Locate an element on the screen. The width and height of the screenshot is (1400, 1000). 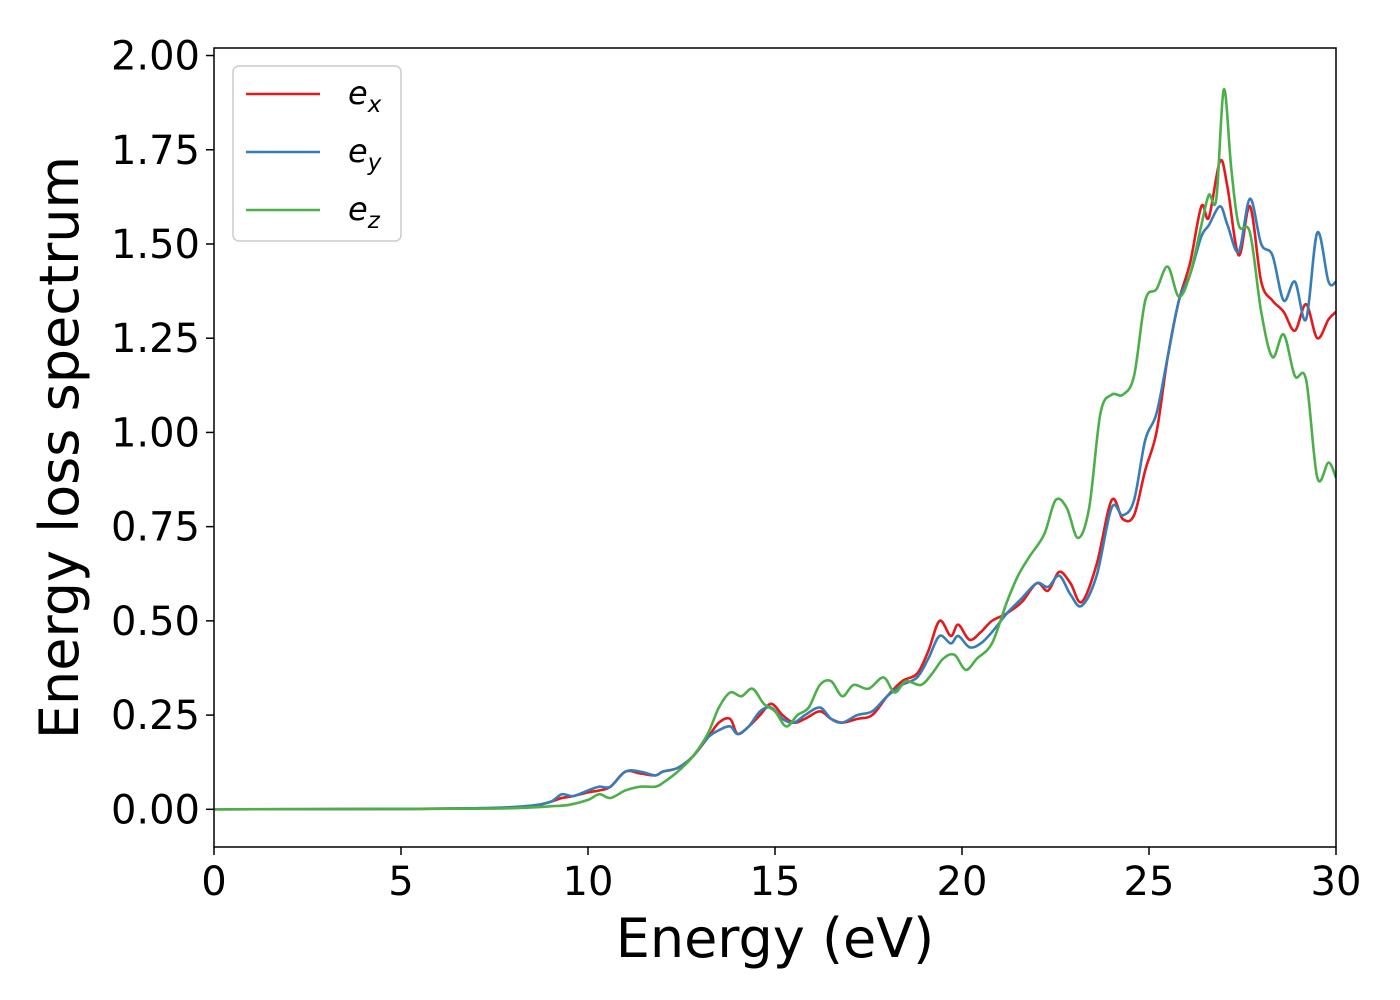
x-tick-label: 15 is located at coordinates (775, 882).